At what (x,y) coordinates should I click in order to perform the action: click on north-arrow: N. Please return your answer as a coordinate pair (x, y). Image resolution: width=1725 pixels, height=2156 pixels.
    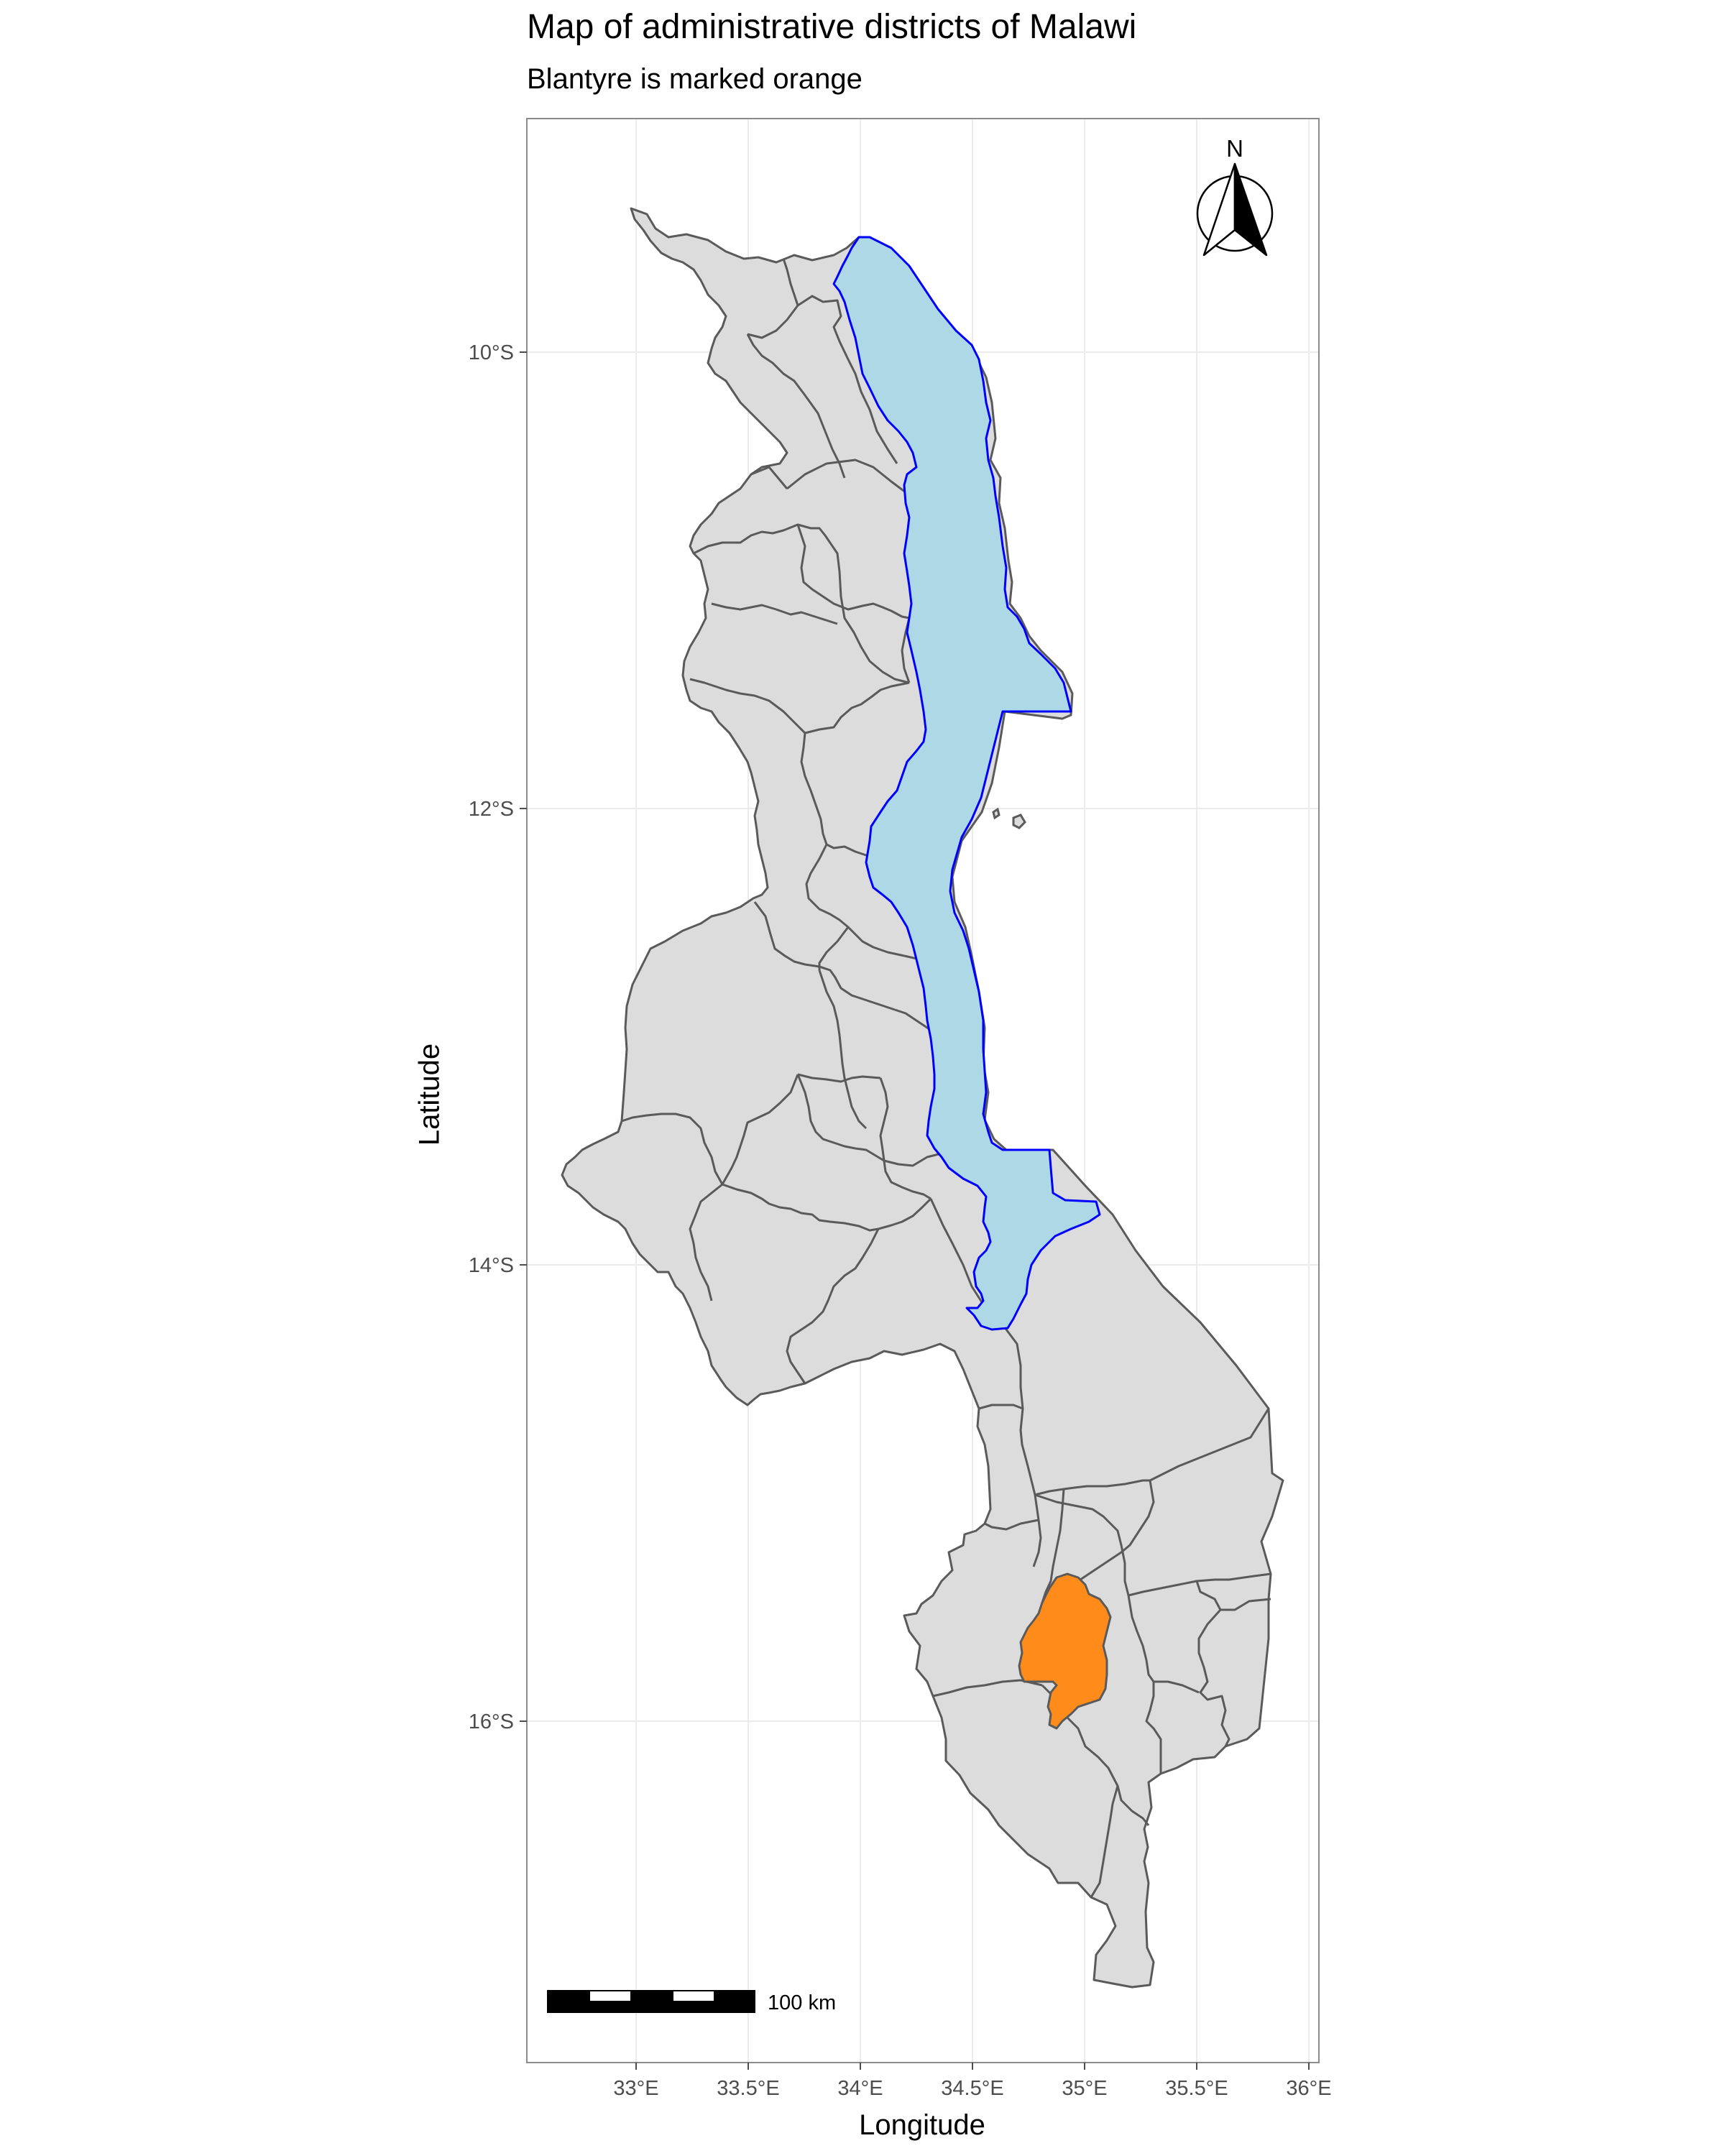
    Looking at the image, I should click on (1235, 196).